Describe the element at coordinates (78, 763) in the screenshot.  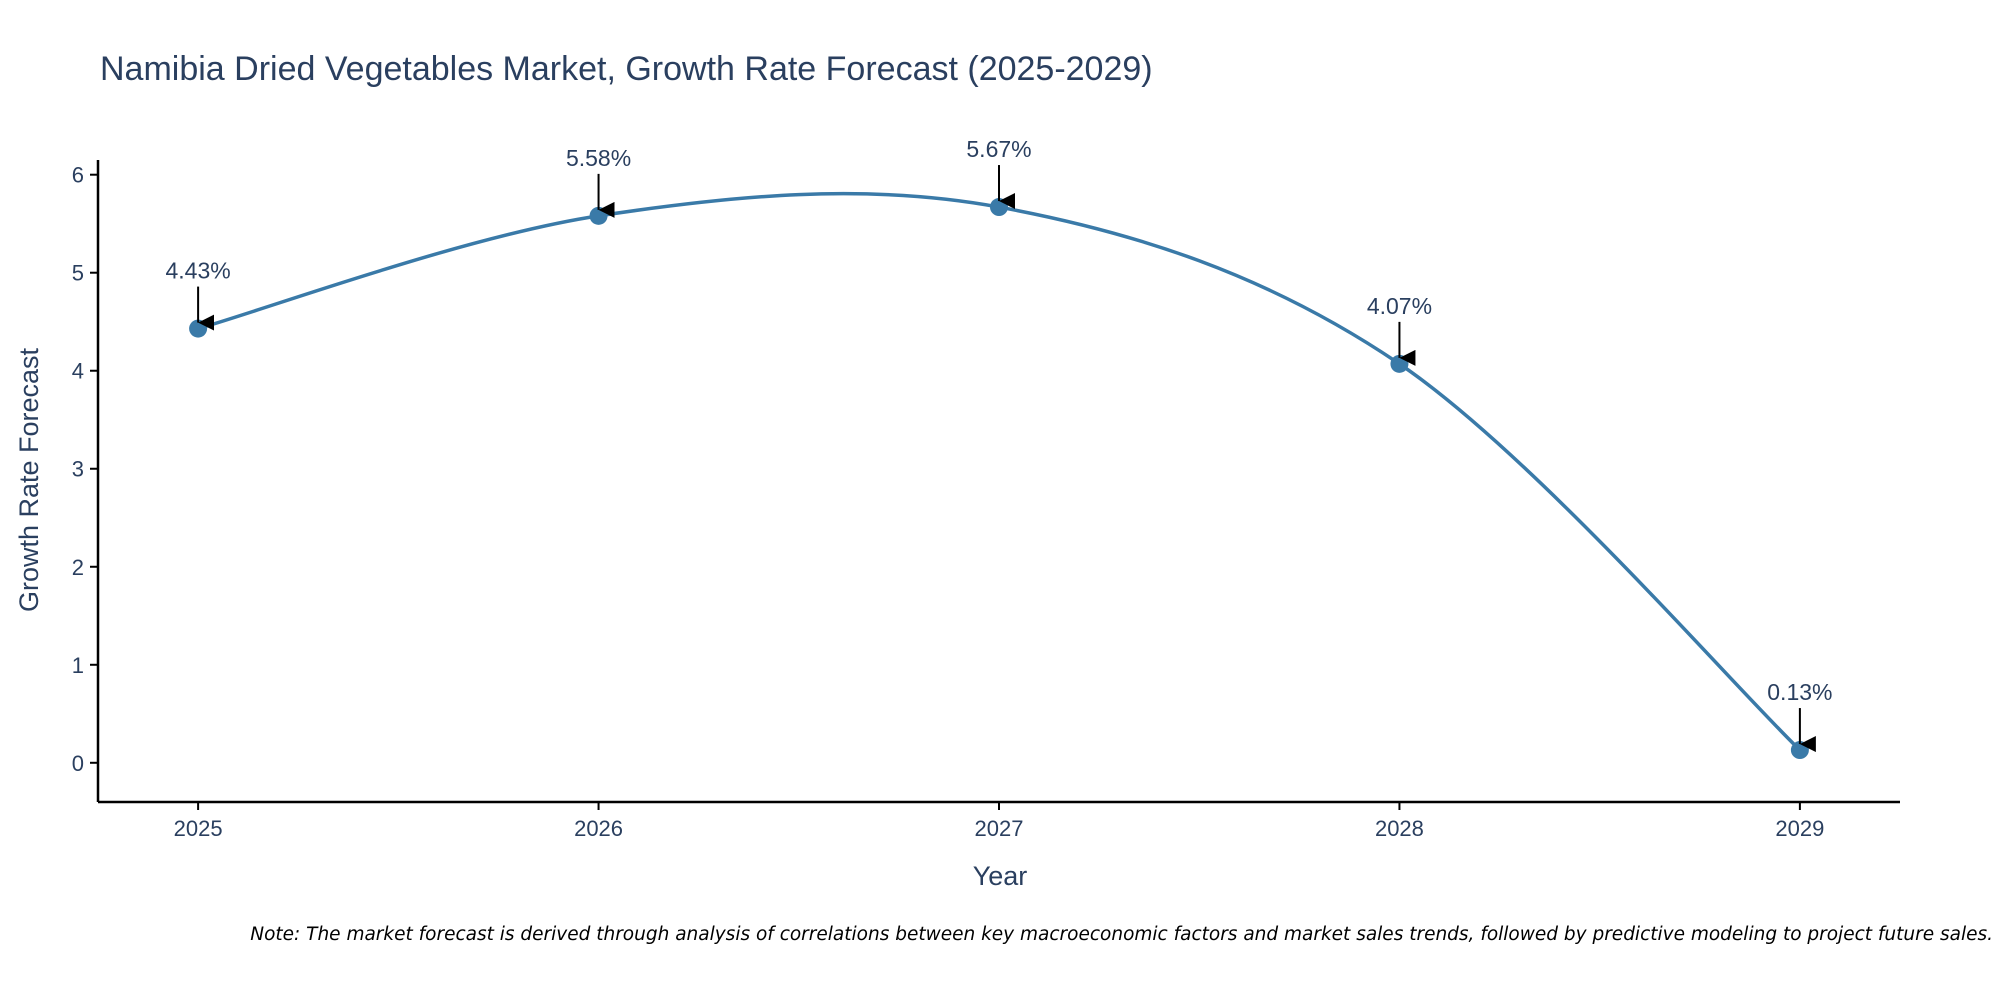
I see `y-tick-label: 0` at that location.